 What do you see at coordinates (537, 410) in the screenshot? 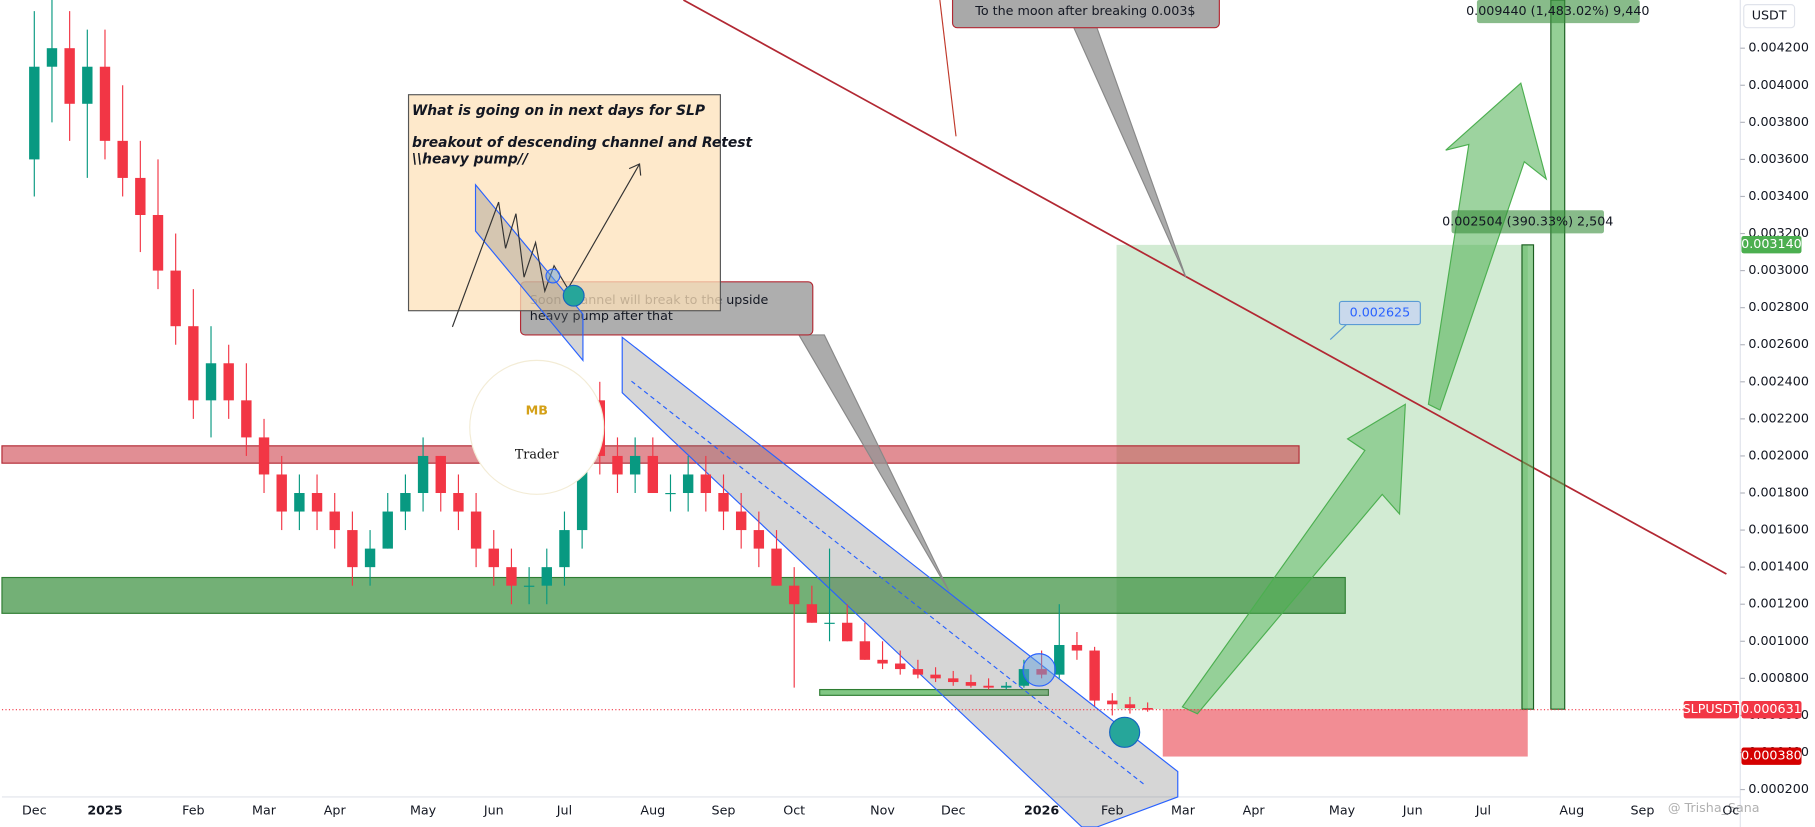
I see `logo-text: MB` at bounding box center [537, 410].